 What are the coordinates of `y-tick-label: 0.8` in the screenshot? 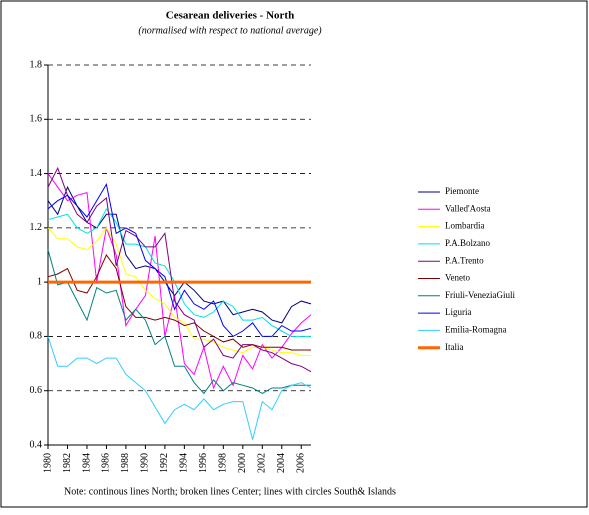 It's located at (36, 336).